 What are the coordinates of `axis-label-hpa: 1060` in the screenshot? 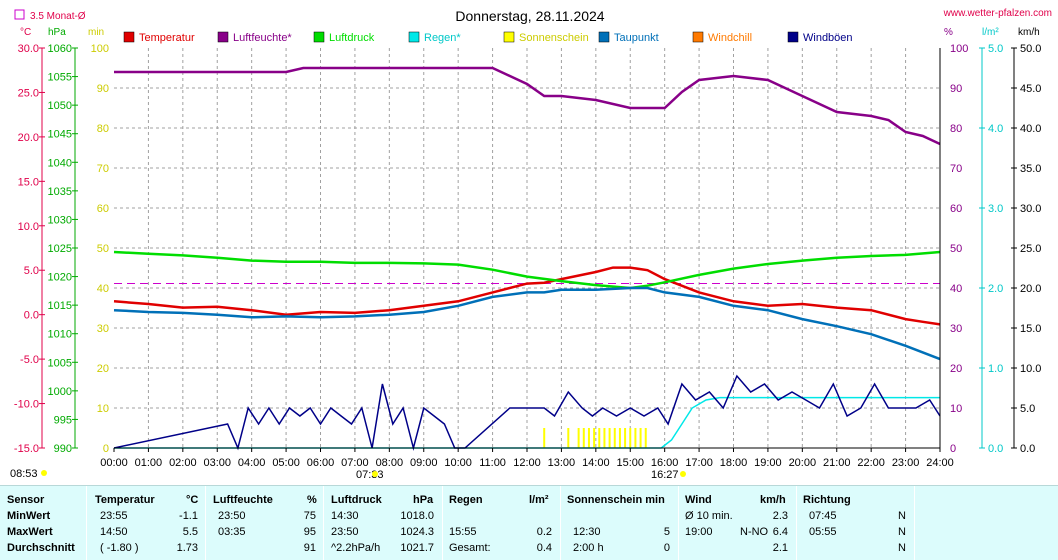 It's located at (60, 49).